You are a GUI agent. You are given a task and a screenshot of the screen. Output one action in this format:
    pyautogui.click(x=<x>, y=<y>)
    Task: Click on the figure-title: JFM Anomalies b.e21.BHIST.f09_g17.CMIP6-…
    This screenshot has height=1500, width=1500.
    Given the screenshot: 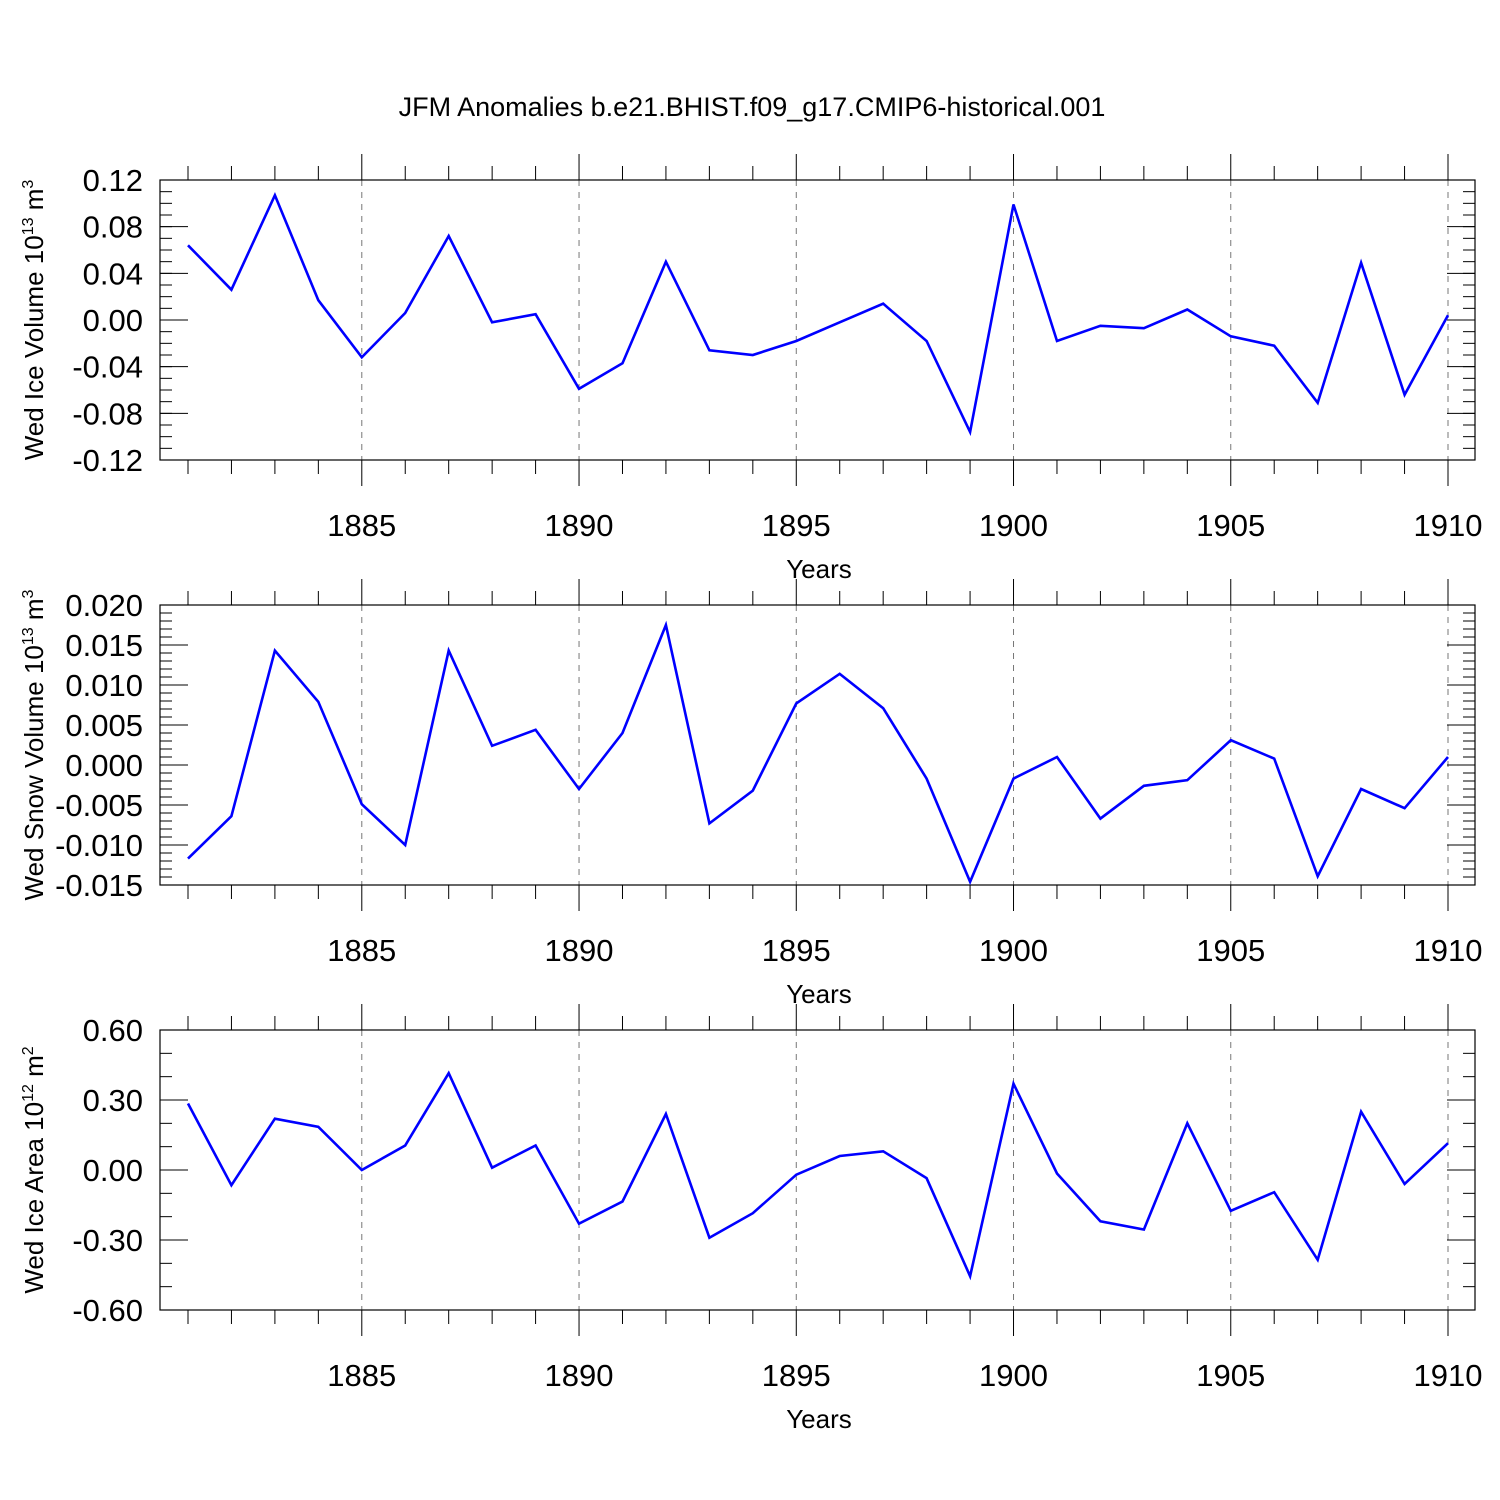 What is the action you would take?
    pyautogui.click(x=752, y=107)
    